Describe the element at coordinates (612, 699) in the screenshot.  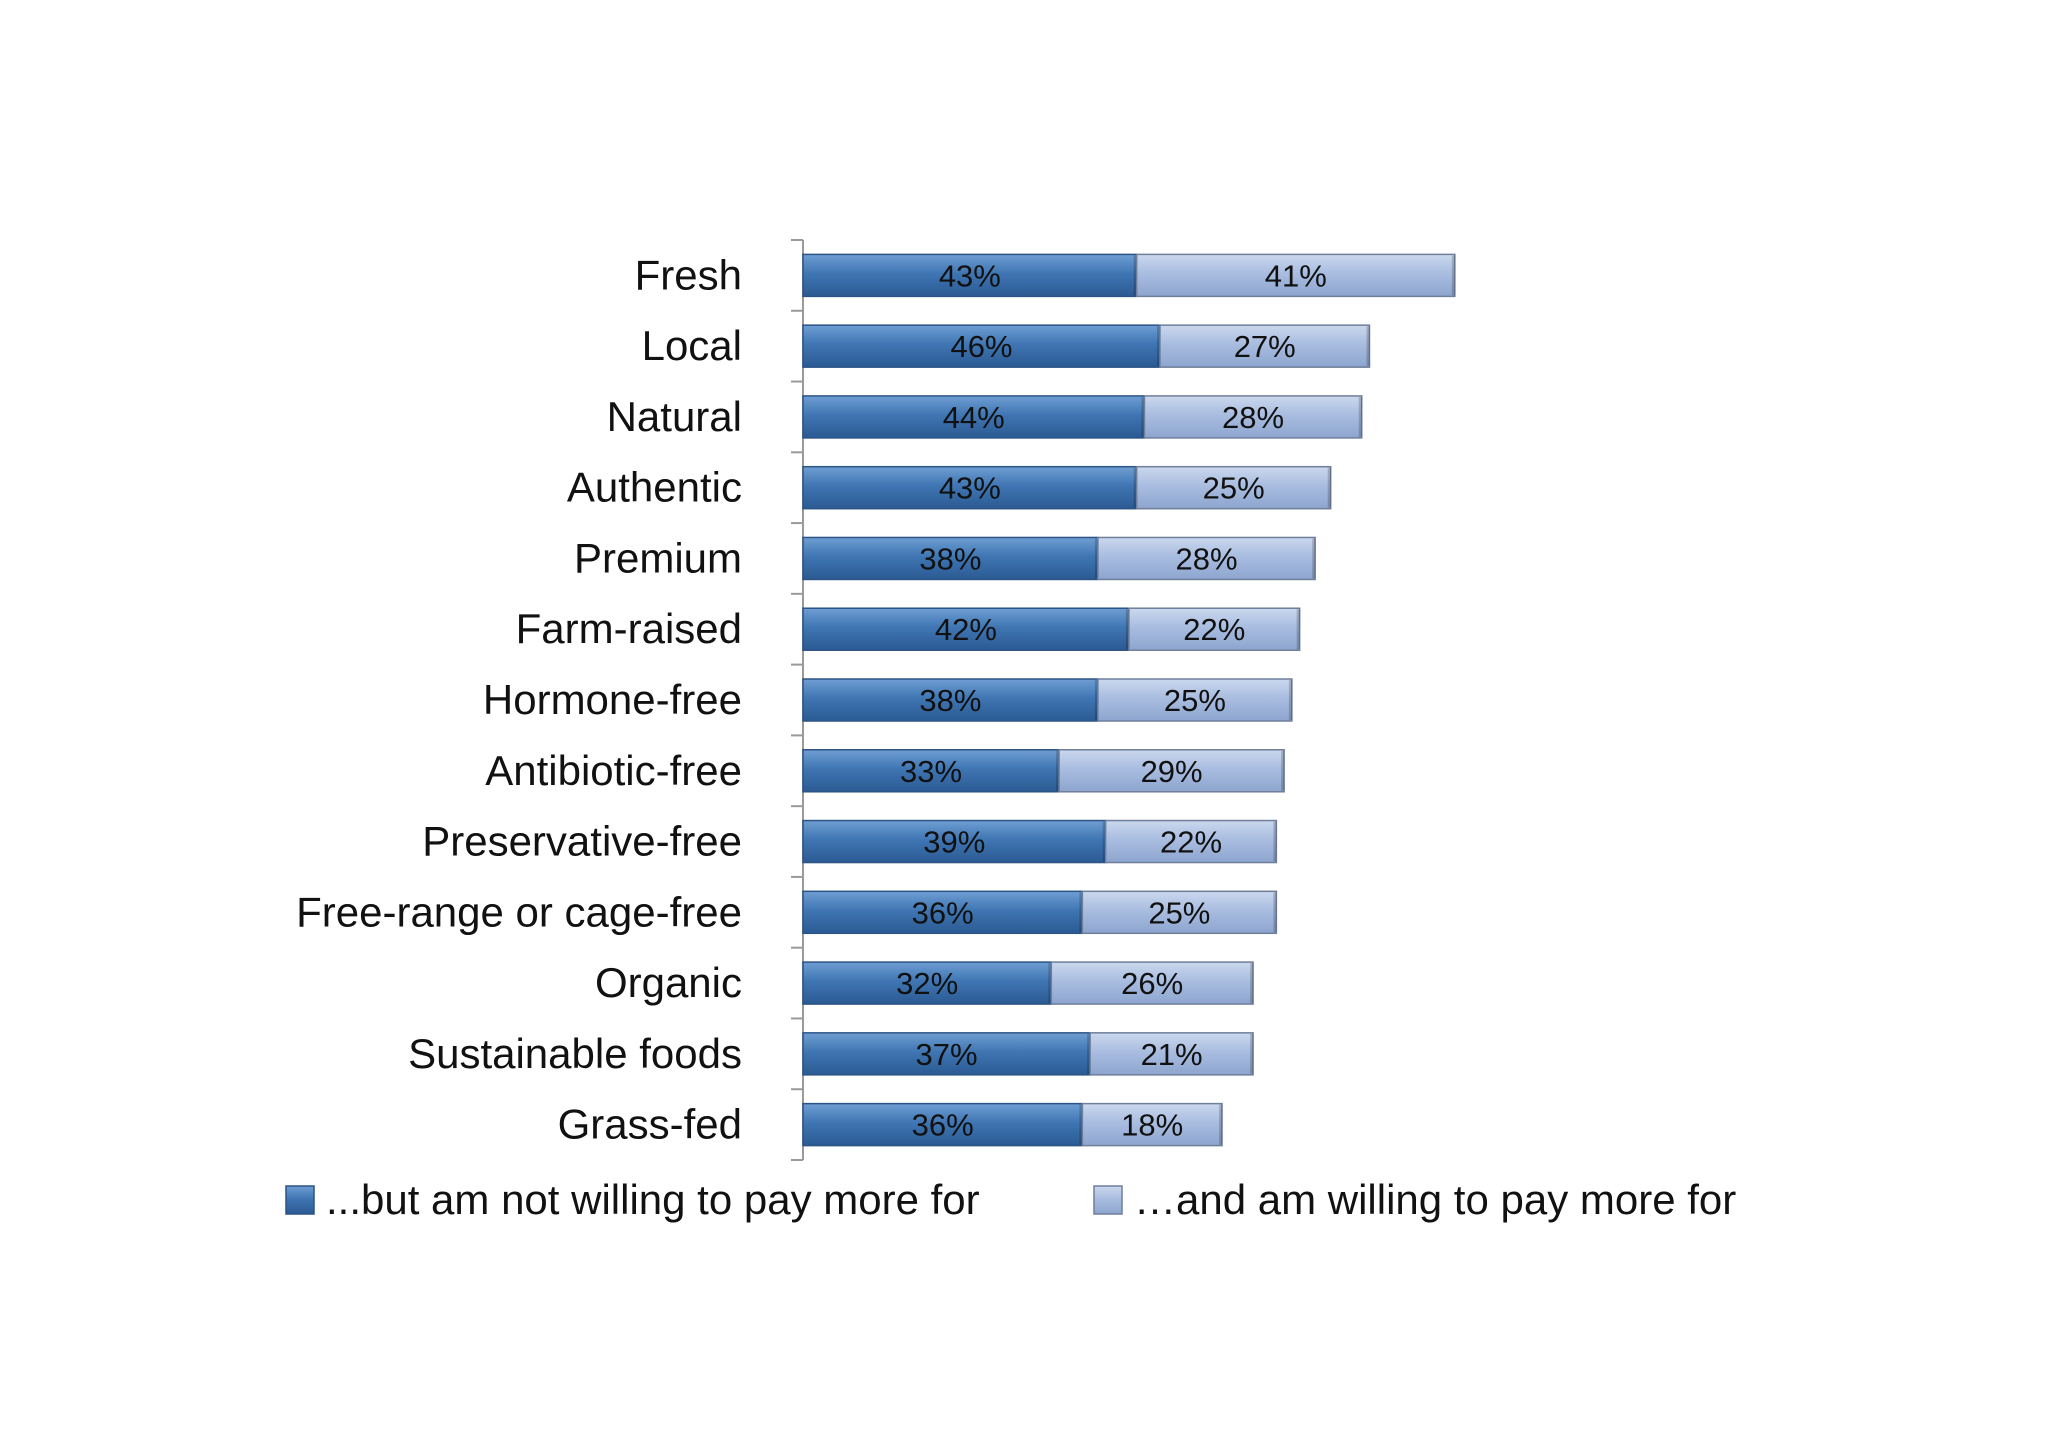
I see `category-label: Hormone-free` at that location.